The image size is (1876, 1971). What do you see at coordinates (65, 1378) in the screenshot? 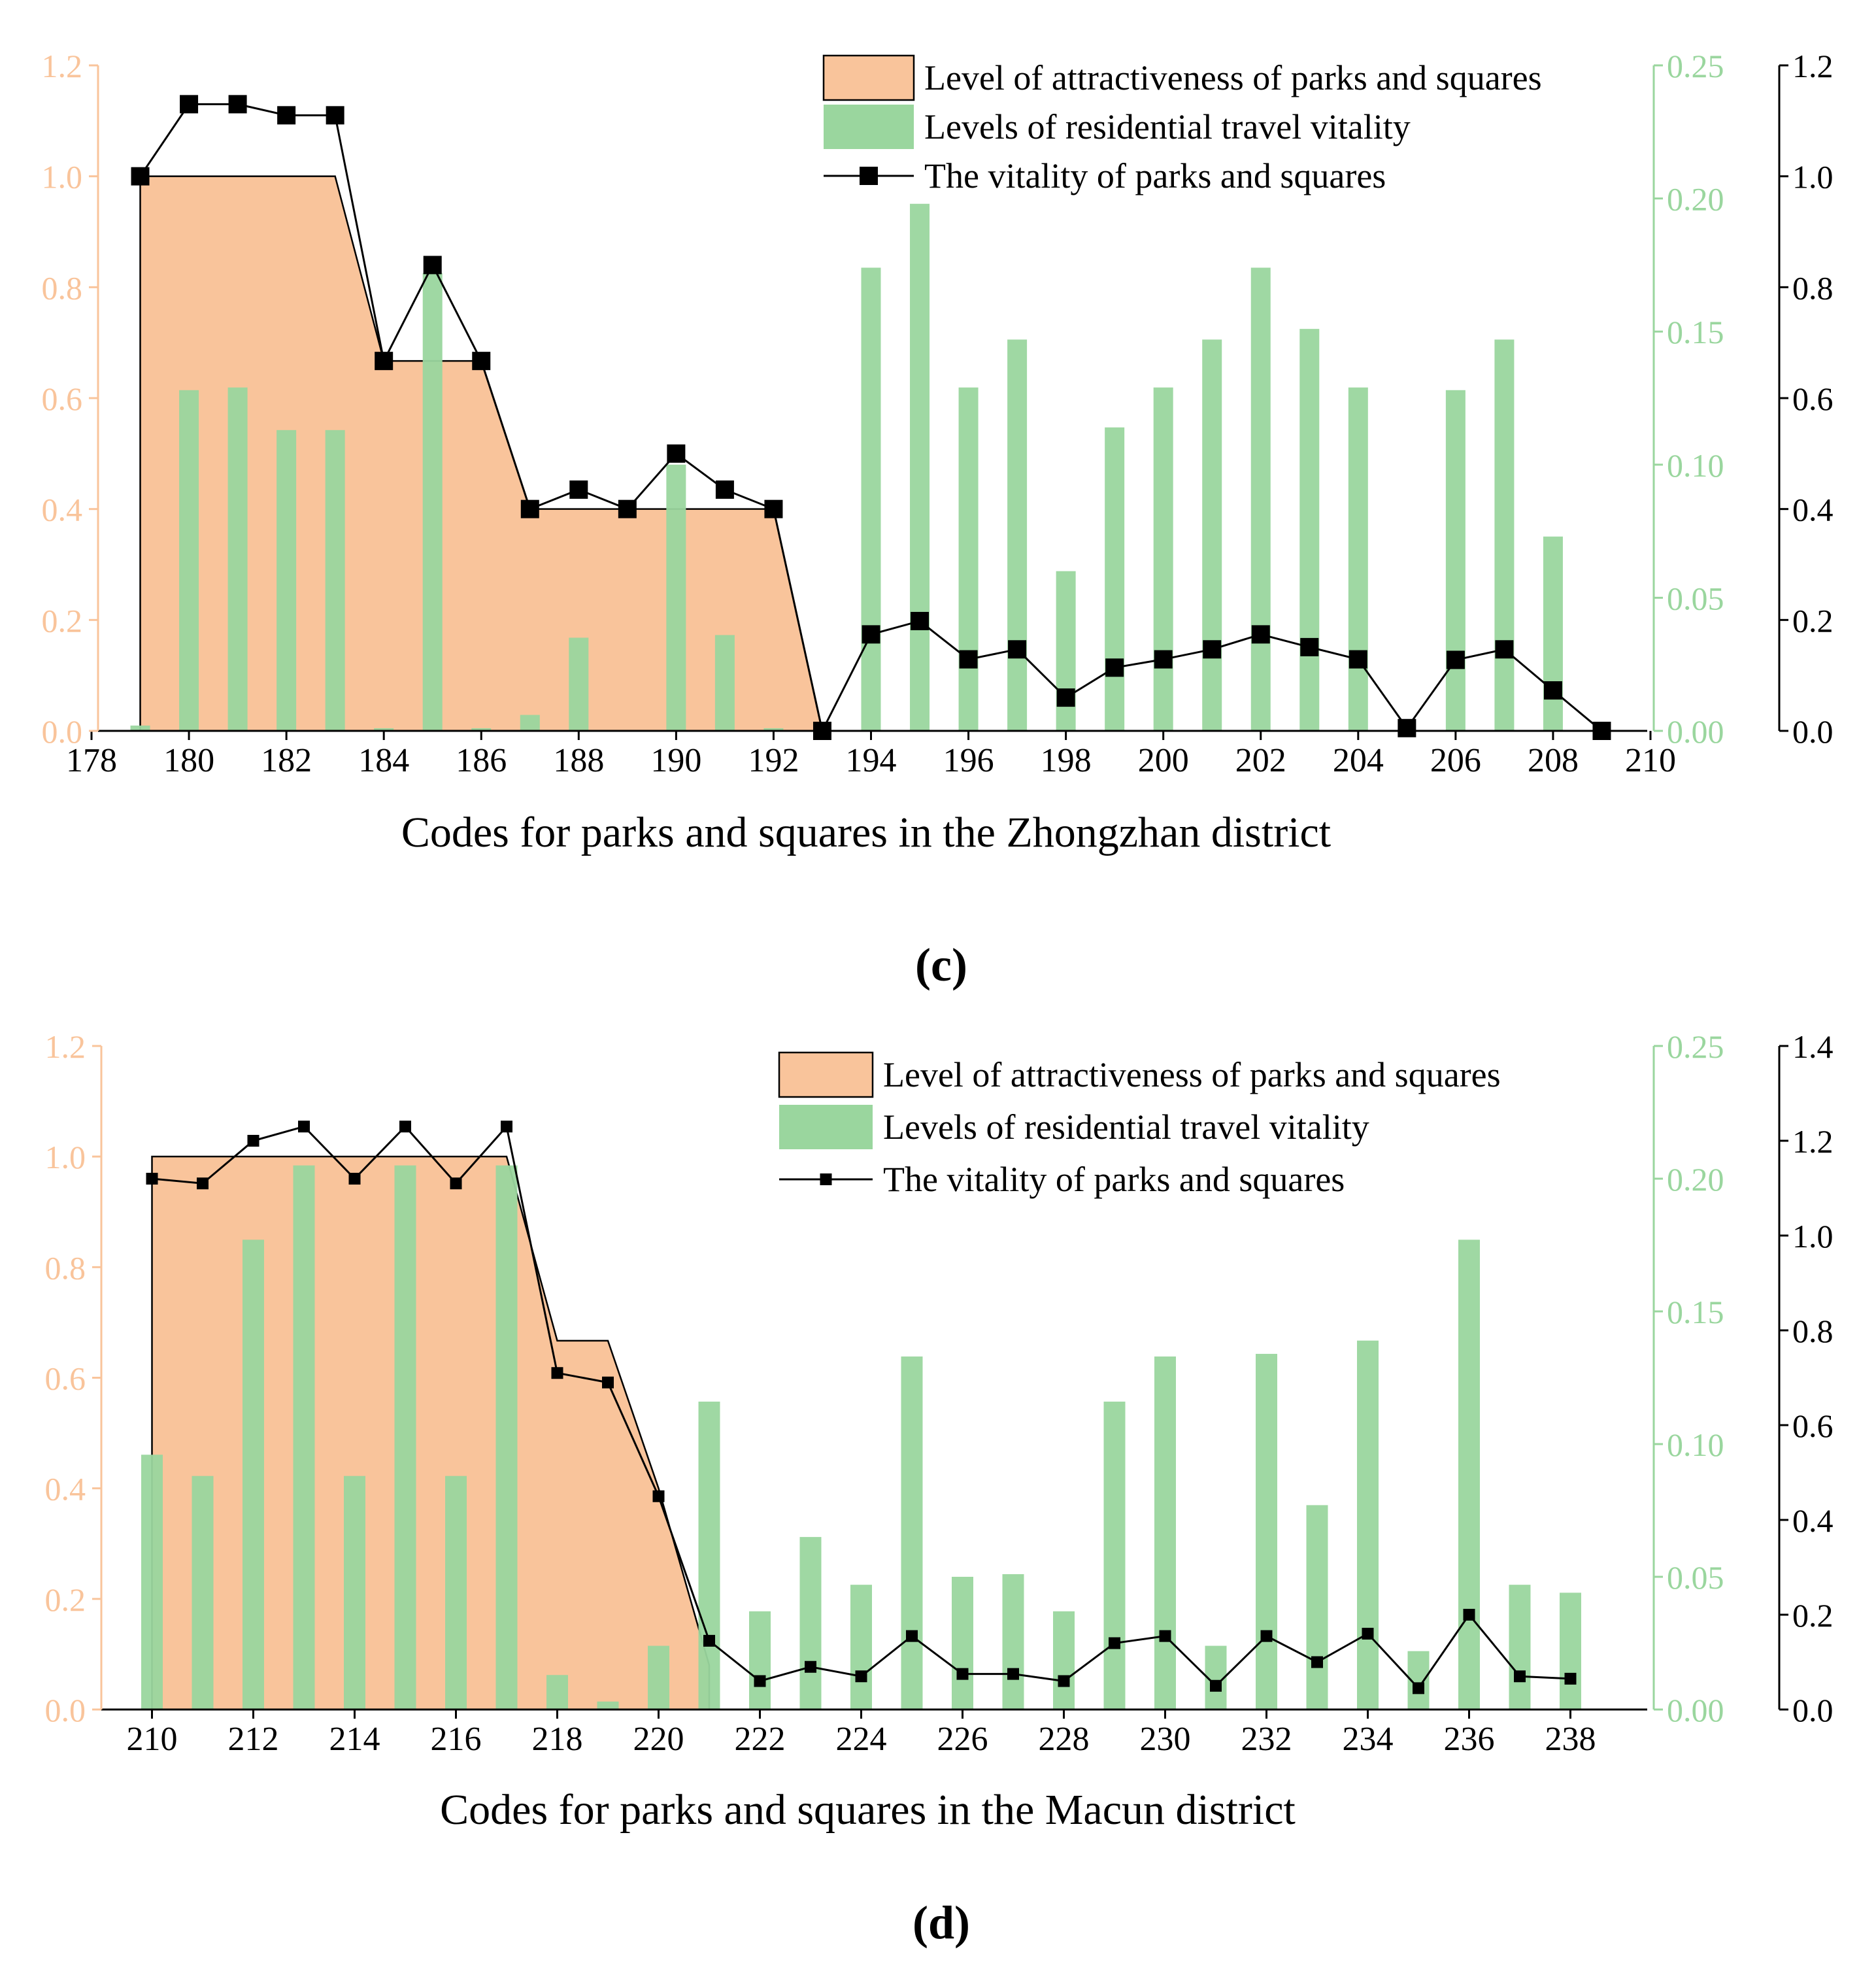
I see `attractiveness-tick-label-3: 0.6` at bounding box center [65, 1378].